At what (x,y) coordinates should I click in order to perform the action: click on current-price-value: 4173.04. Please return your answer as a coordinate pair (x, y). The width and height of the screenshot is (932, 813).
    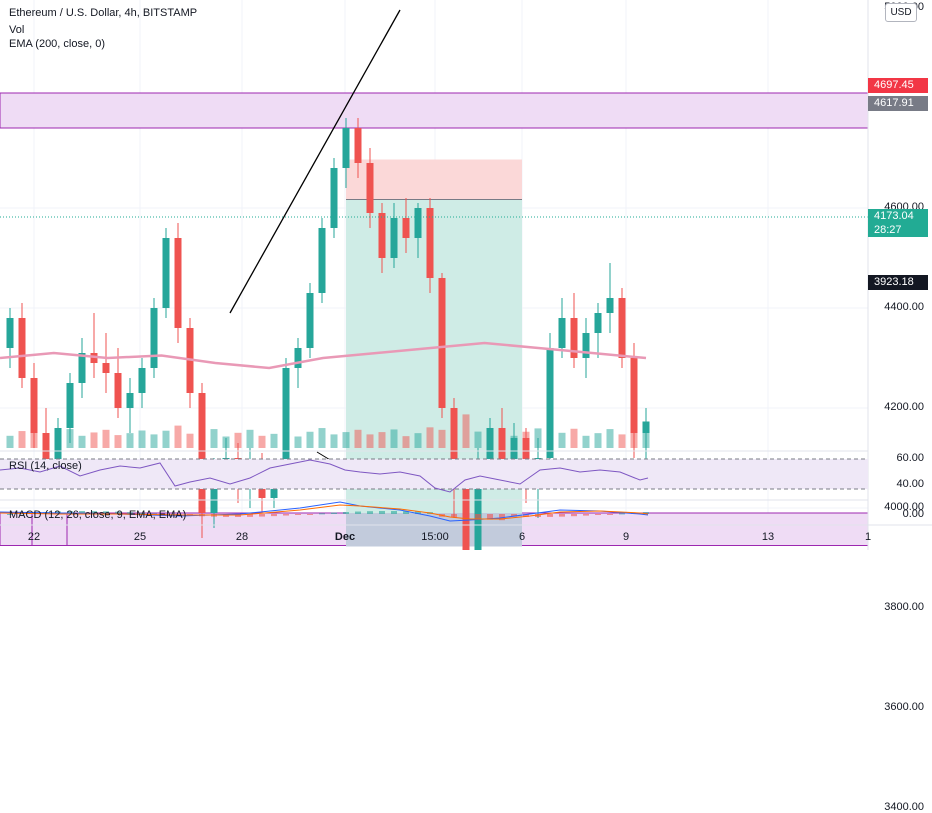
    Looking at the image, I should click on (894, 216).